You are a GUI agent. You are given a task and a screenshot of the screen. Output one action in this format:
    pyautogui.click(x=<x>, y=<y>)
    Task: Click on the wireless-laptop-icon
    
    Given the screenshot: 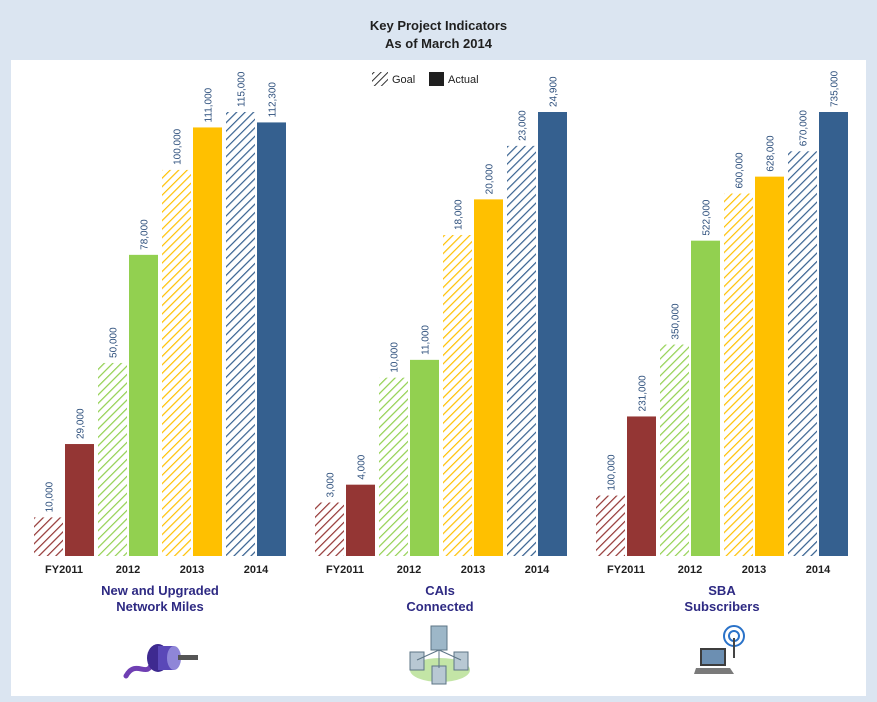 What is the action you would take?
    pyautogui.click(x=722, y=653)
    